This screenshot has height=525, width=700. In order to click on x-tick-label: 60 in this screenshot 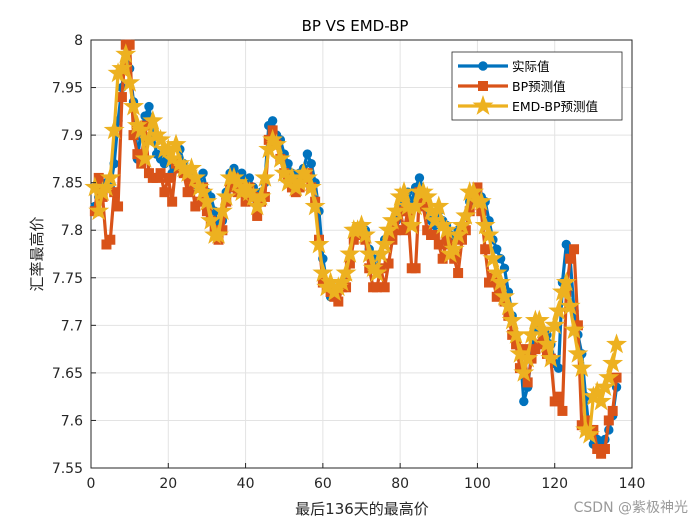, I will do `click(323, 484)`.